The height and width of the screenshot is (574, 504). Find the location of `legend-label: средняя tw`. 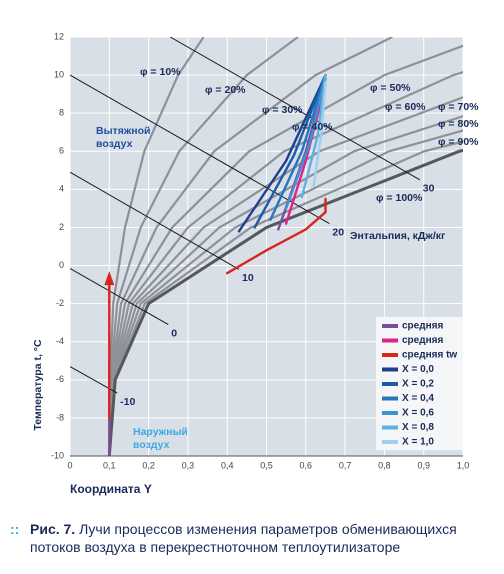

legend-label: средняя tw is located at coordinates (429, 355).